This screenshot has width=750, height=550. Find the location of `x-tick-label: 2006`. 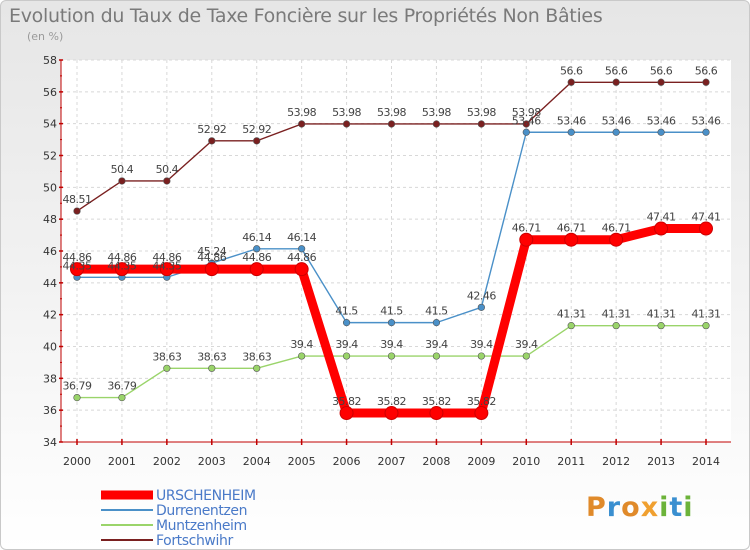

x-tick-label: 2006 is located at coordinates (347, 461).